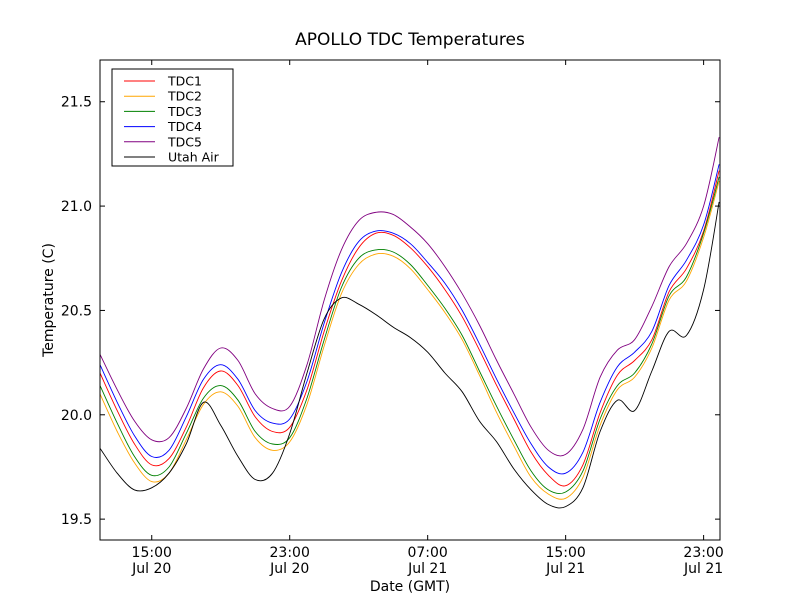  I want to click on legend-label-tdc4: TDC4, so click(184, 126).